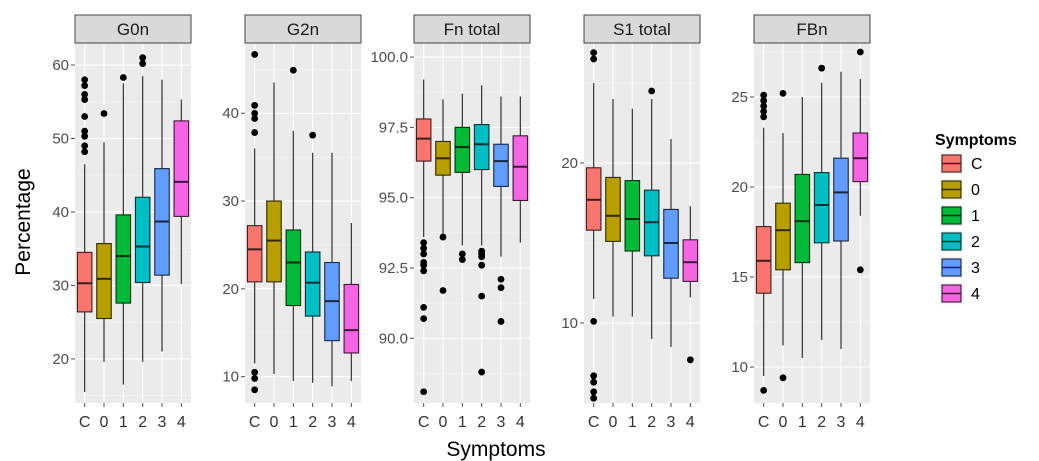 The height and width of the screenshot is (461, 1039). What do you see at coordinates (959, 215) in the screenshot?
I see `legend-item-1: 1` at bounding box center [959, 215].